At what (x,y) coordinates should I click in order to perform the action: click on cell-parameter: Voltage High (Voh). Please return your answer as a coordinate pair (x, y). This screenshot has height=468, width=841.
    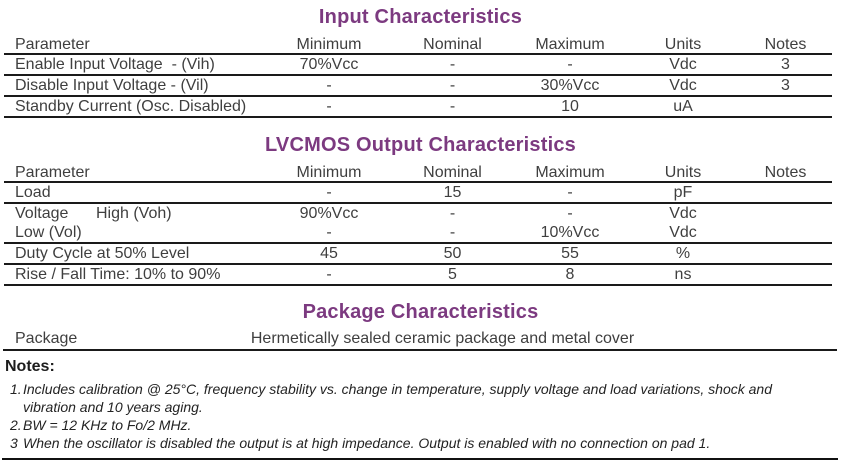
    Looking at the image, I should click on (135, 213).